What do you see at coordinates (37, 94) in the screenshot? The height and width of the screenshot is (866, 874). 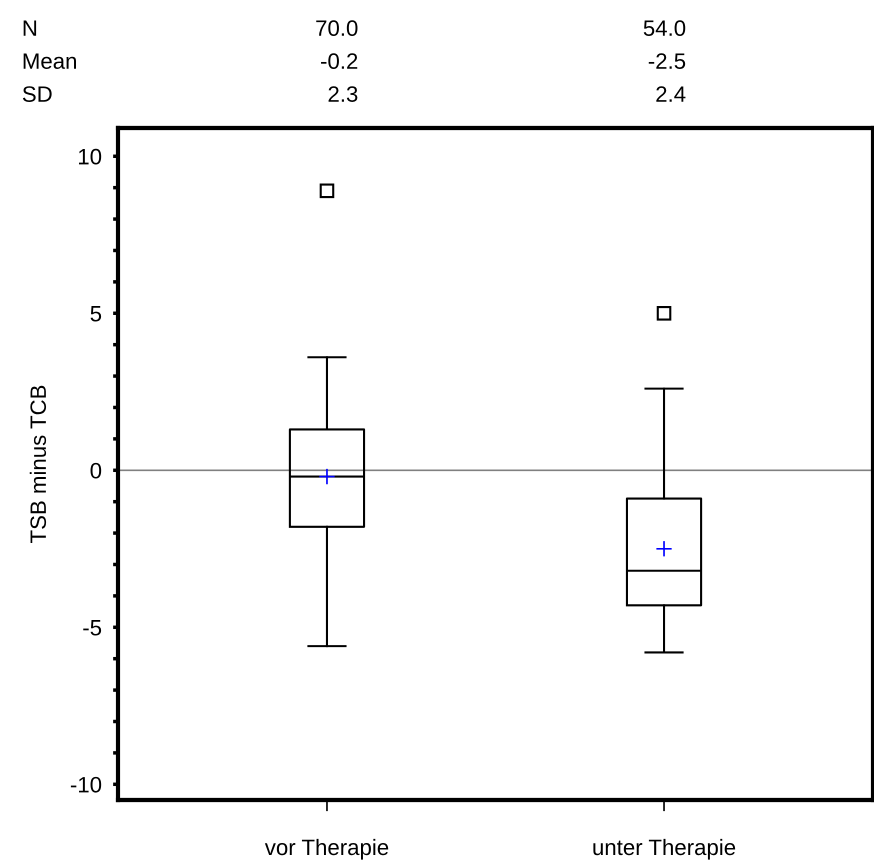 I see `text: SD` at bounding box center [37, 94].